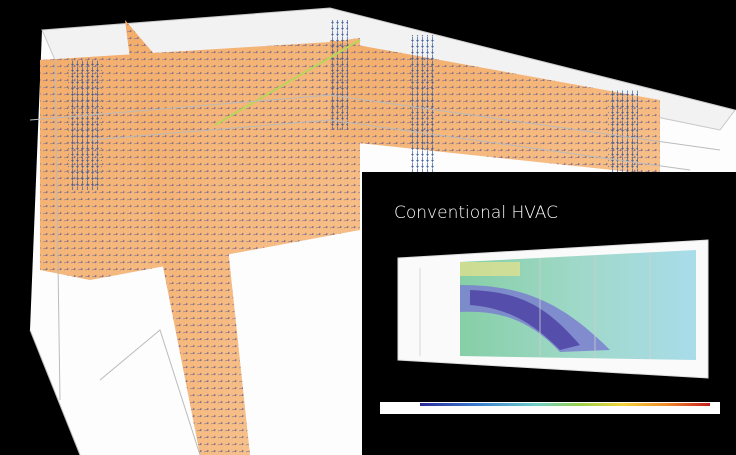 The image size is (736, 455). I want to click on inset-title: Conventional HVAC, so click(476, 213).